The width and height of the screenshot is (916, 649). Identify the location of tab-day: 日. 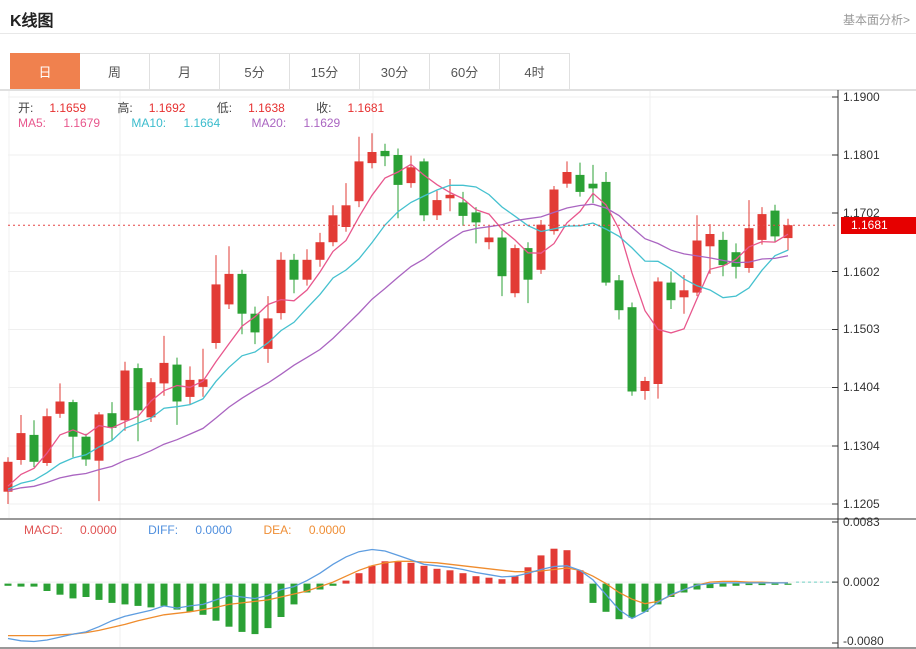
(45, 71).